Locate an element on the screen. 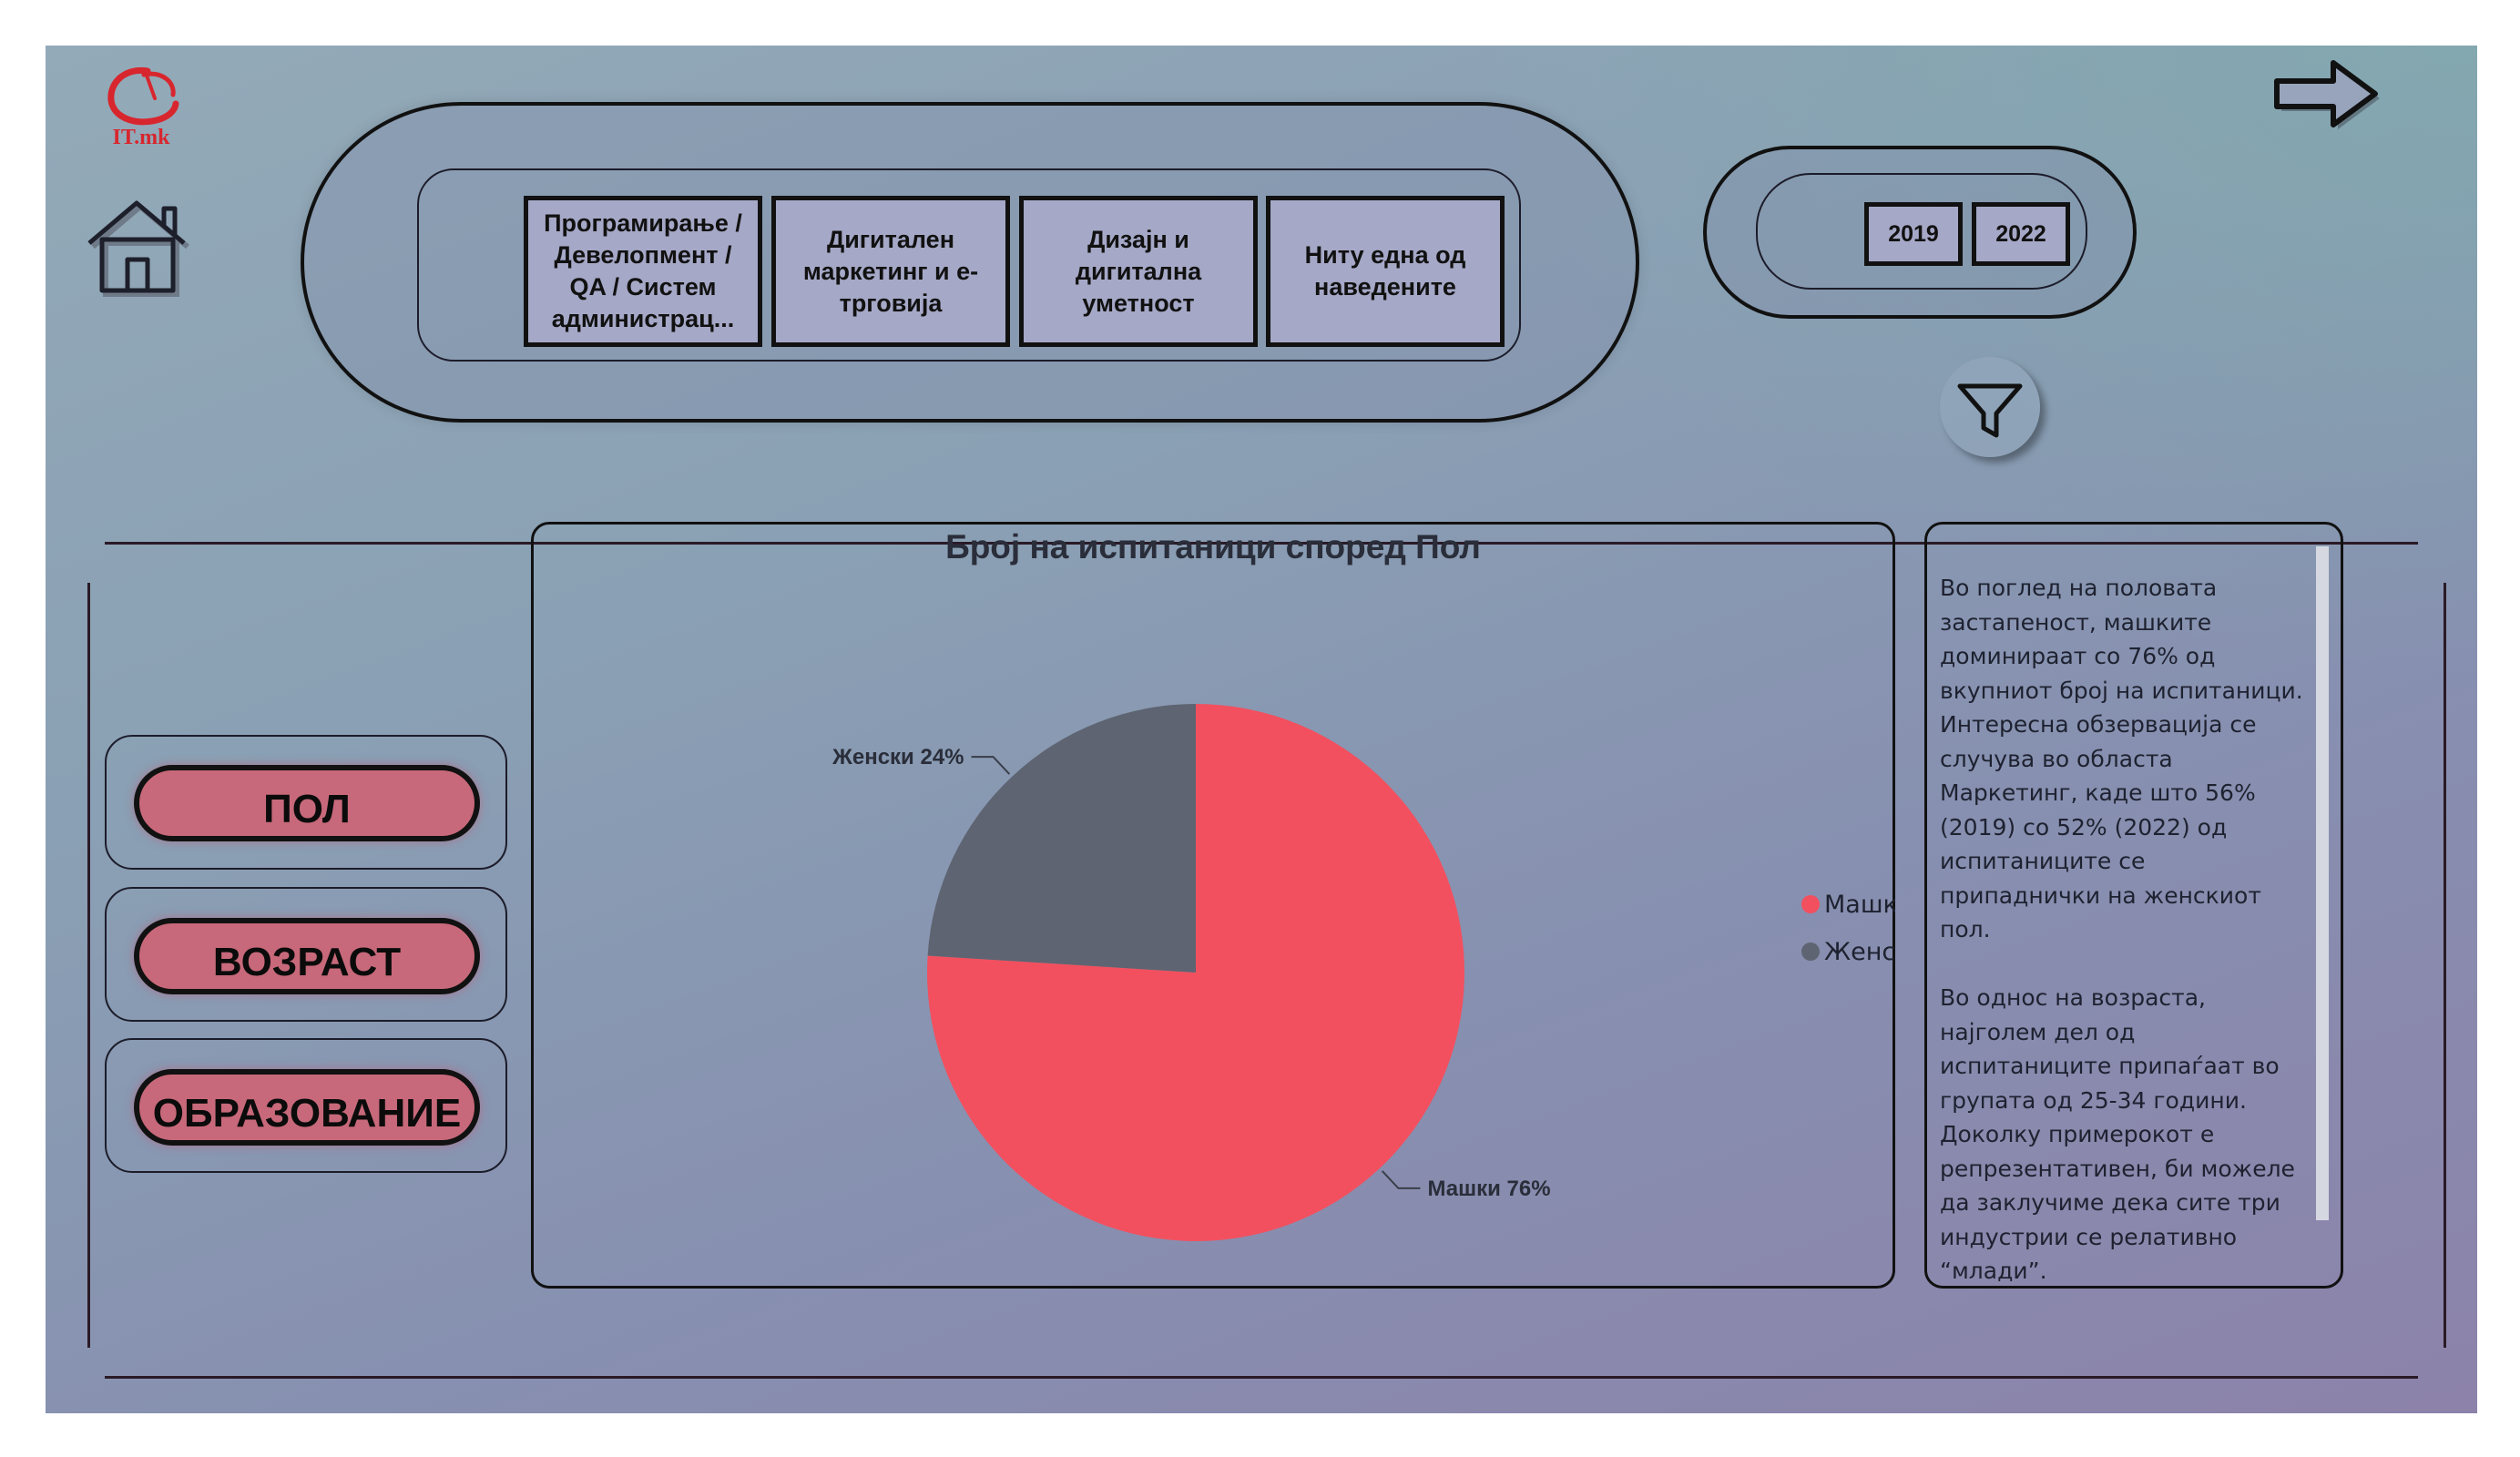  nav-age-frame is located at coordinates (306, 955).